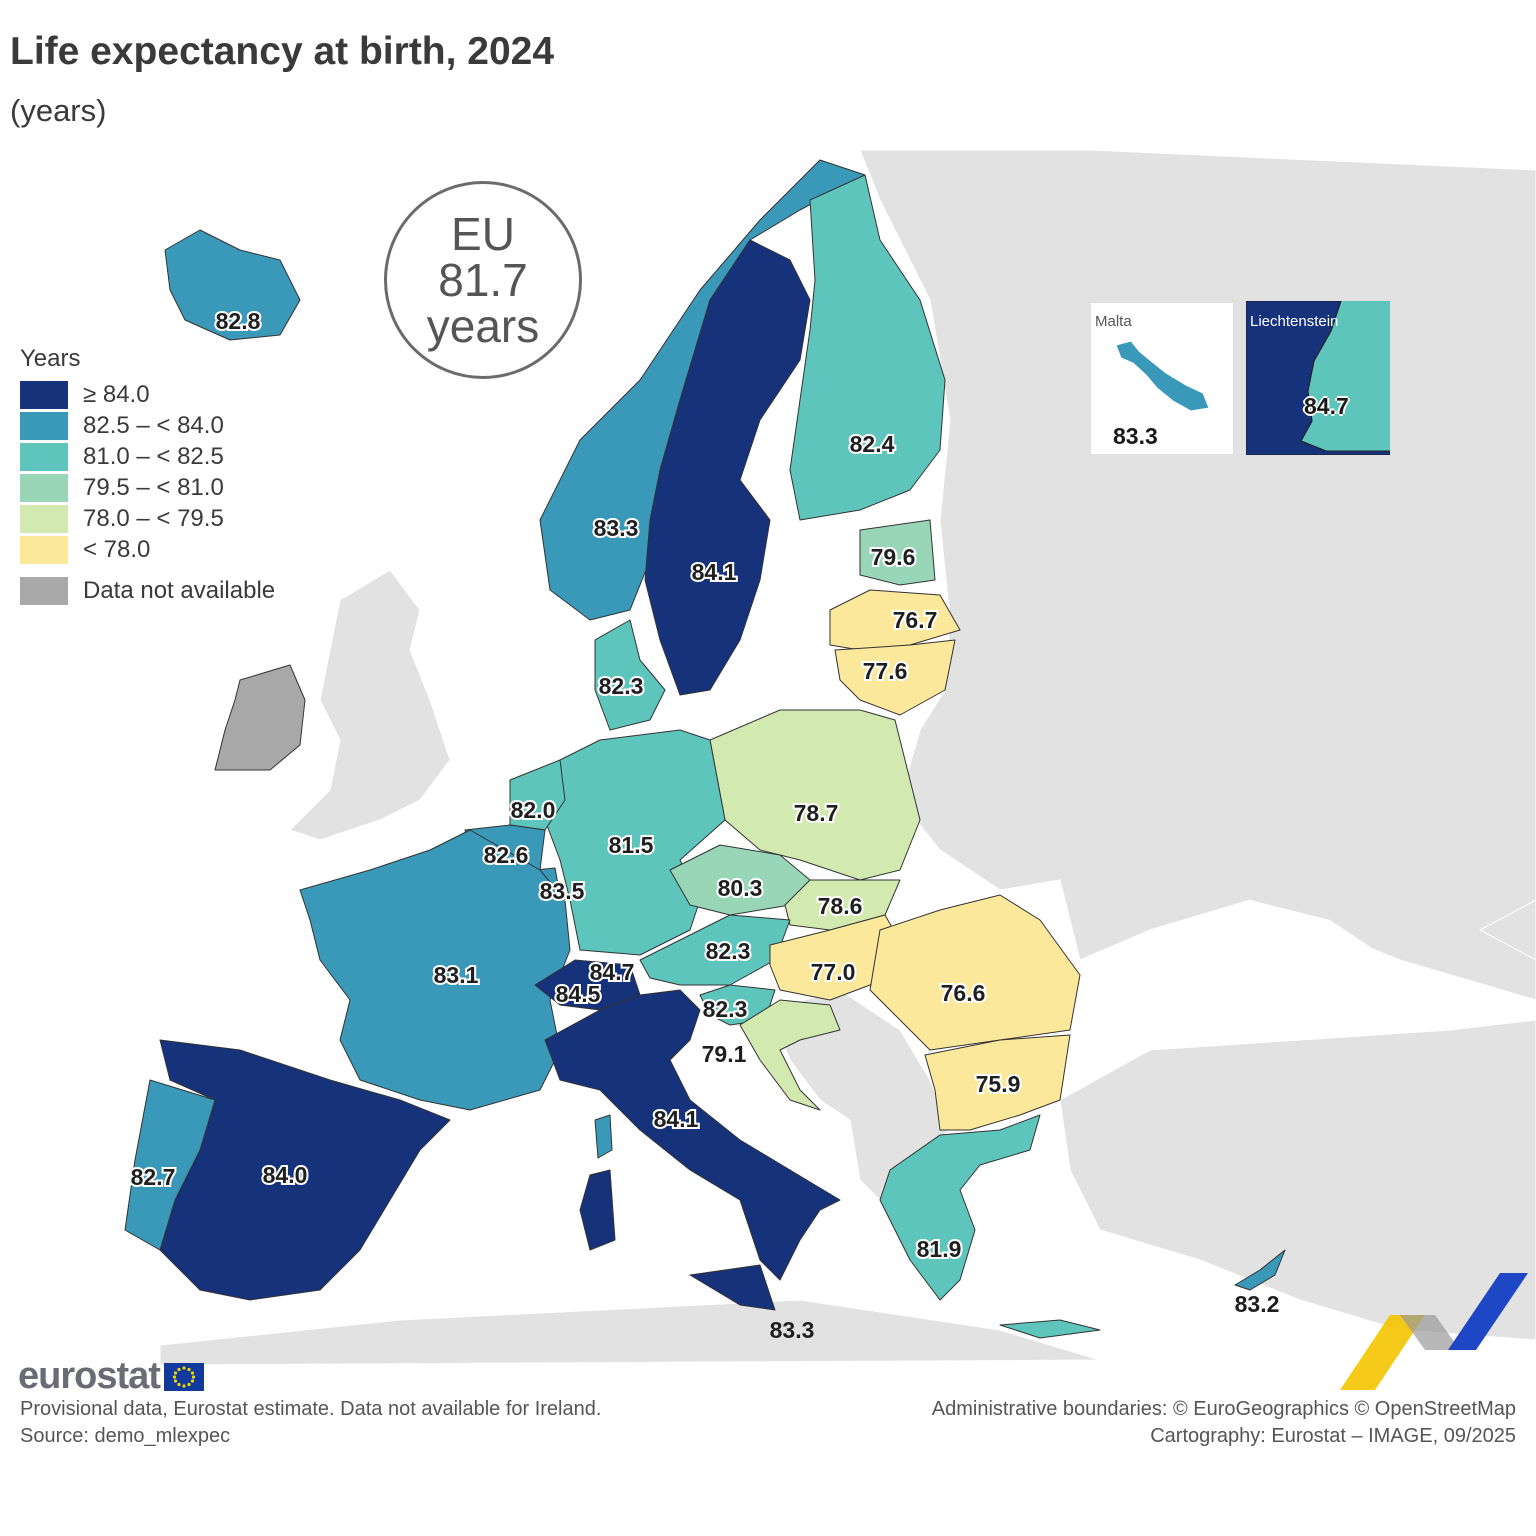 The height and width of the screenshot is (1536, 1536). I want to click on label-luxembourg: 83.5, so click(562, 891).